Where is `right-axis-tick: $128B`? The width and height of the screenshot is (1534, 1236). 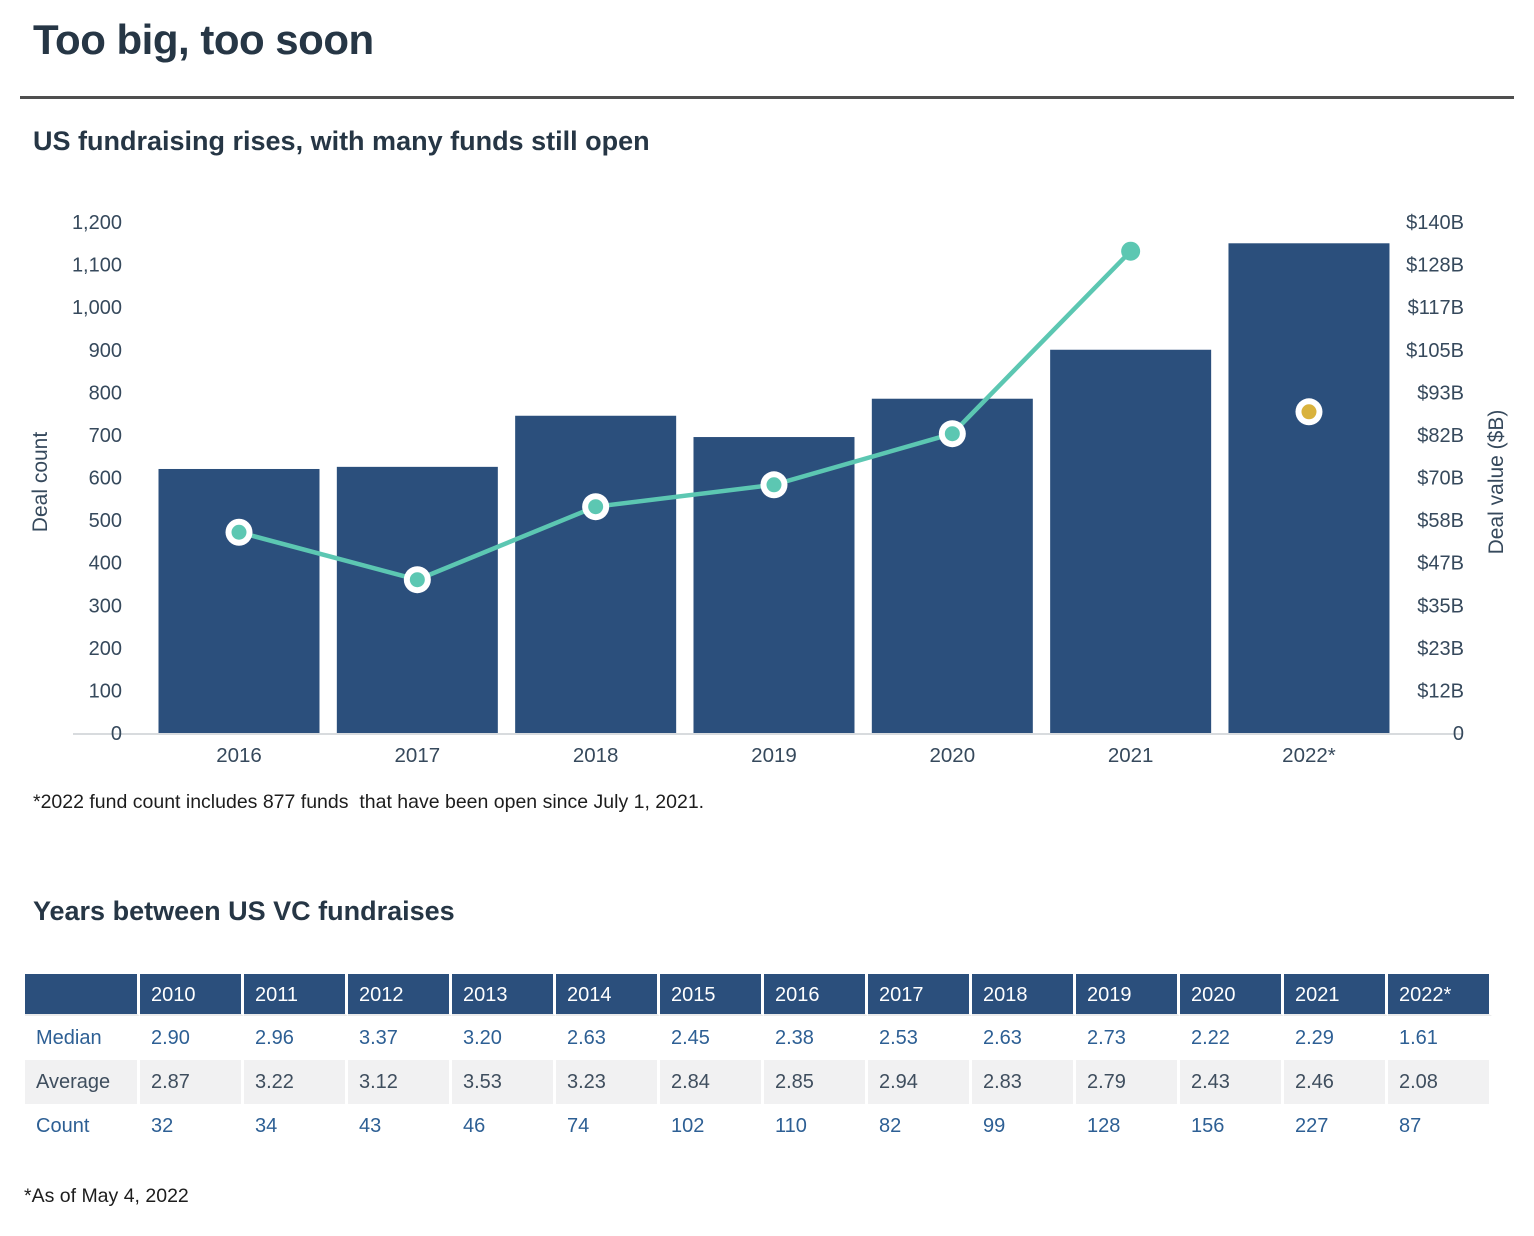
right-axis-tick: $128B is located at coordinates (1435, 266).